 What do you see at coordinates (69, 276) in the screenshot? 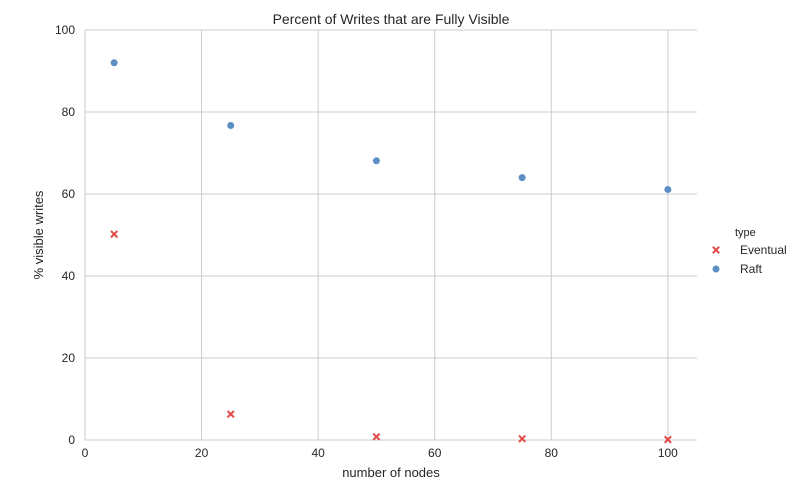
I see `y-tick-label: 40` at bounding box center [69, 276].